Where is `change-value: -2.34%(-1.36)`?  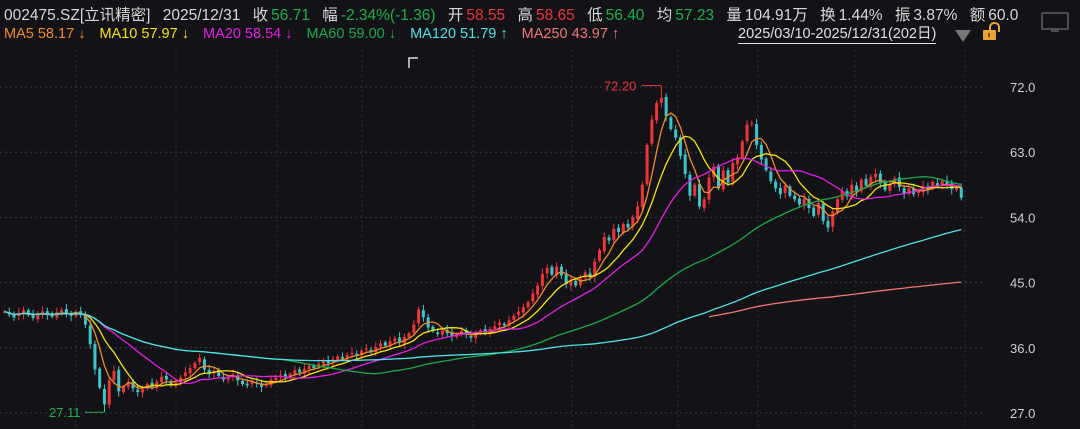
change-value: -2.34%(-1.36) is located at coordinates (388, 15).